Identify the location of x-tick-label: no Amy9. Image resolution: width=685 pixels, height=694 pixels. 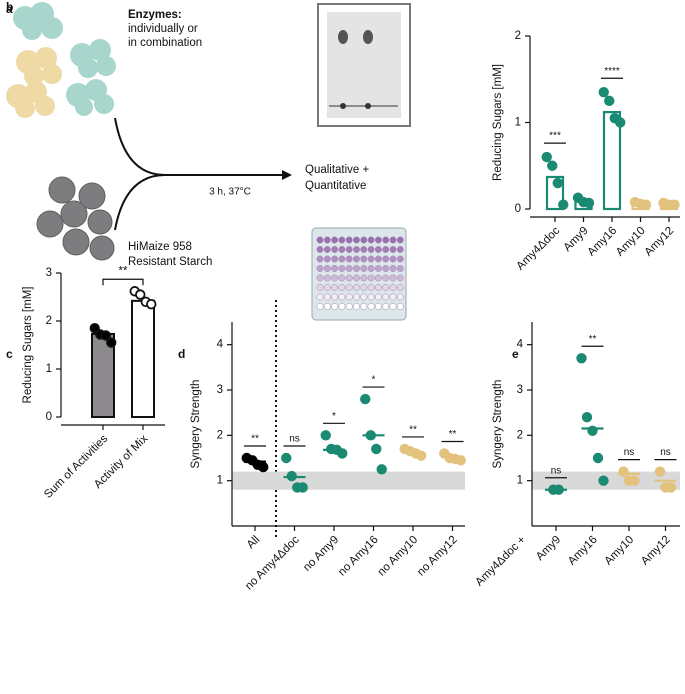
(321, 554).